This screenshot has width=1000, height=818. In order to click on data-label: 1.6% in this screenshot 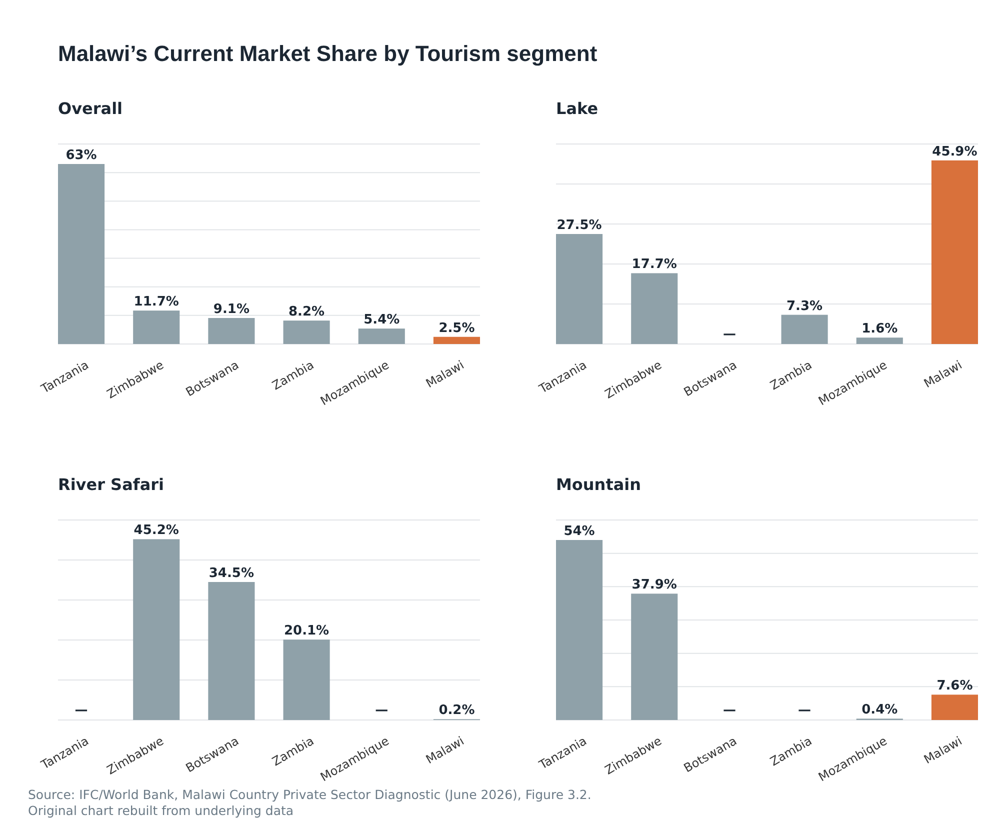, I will do `click(880, 329)`.